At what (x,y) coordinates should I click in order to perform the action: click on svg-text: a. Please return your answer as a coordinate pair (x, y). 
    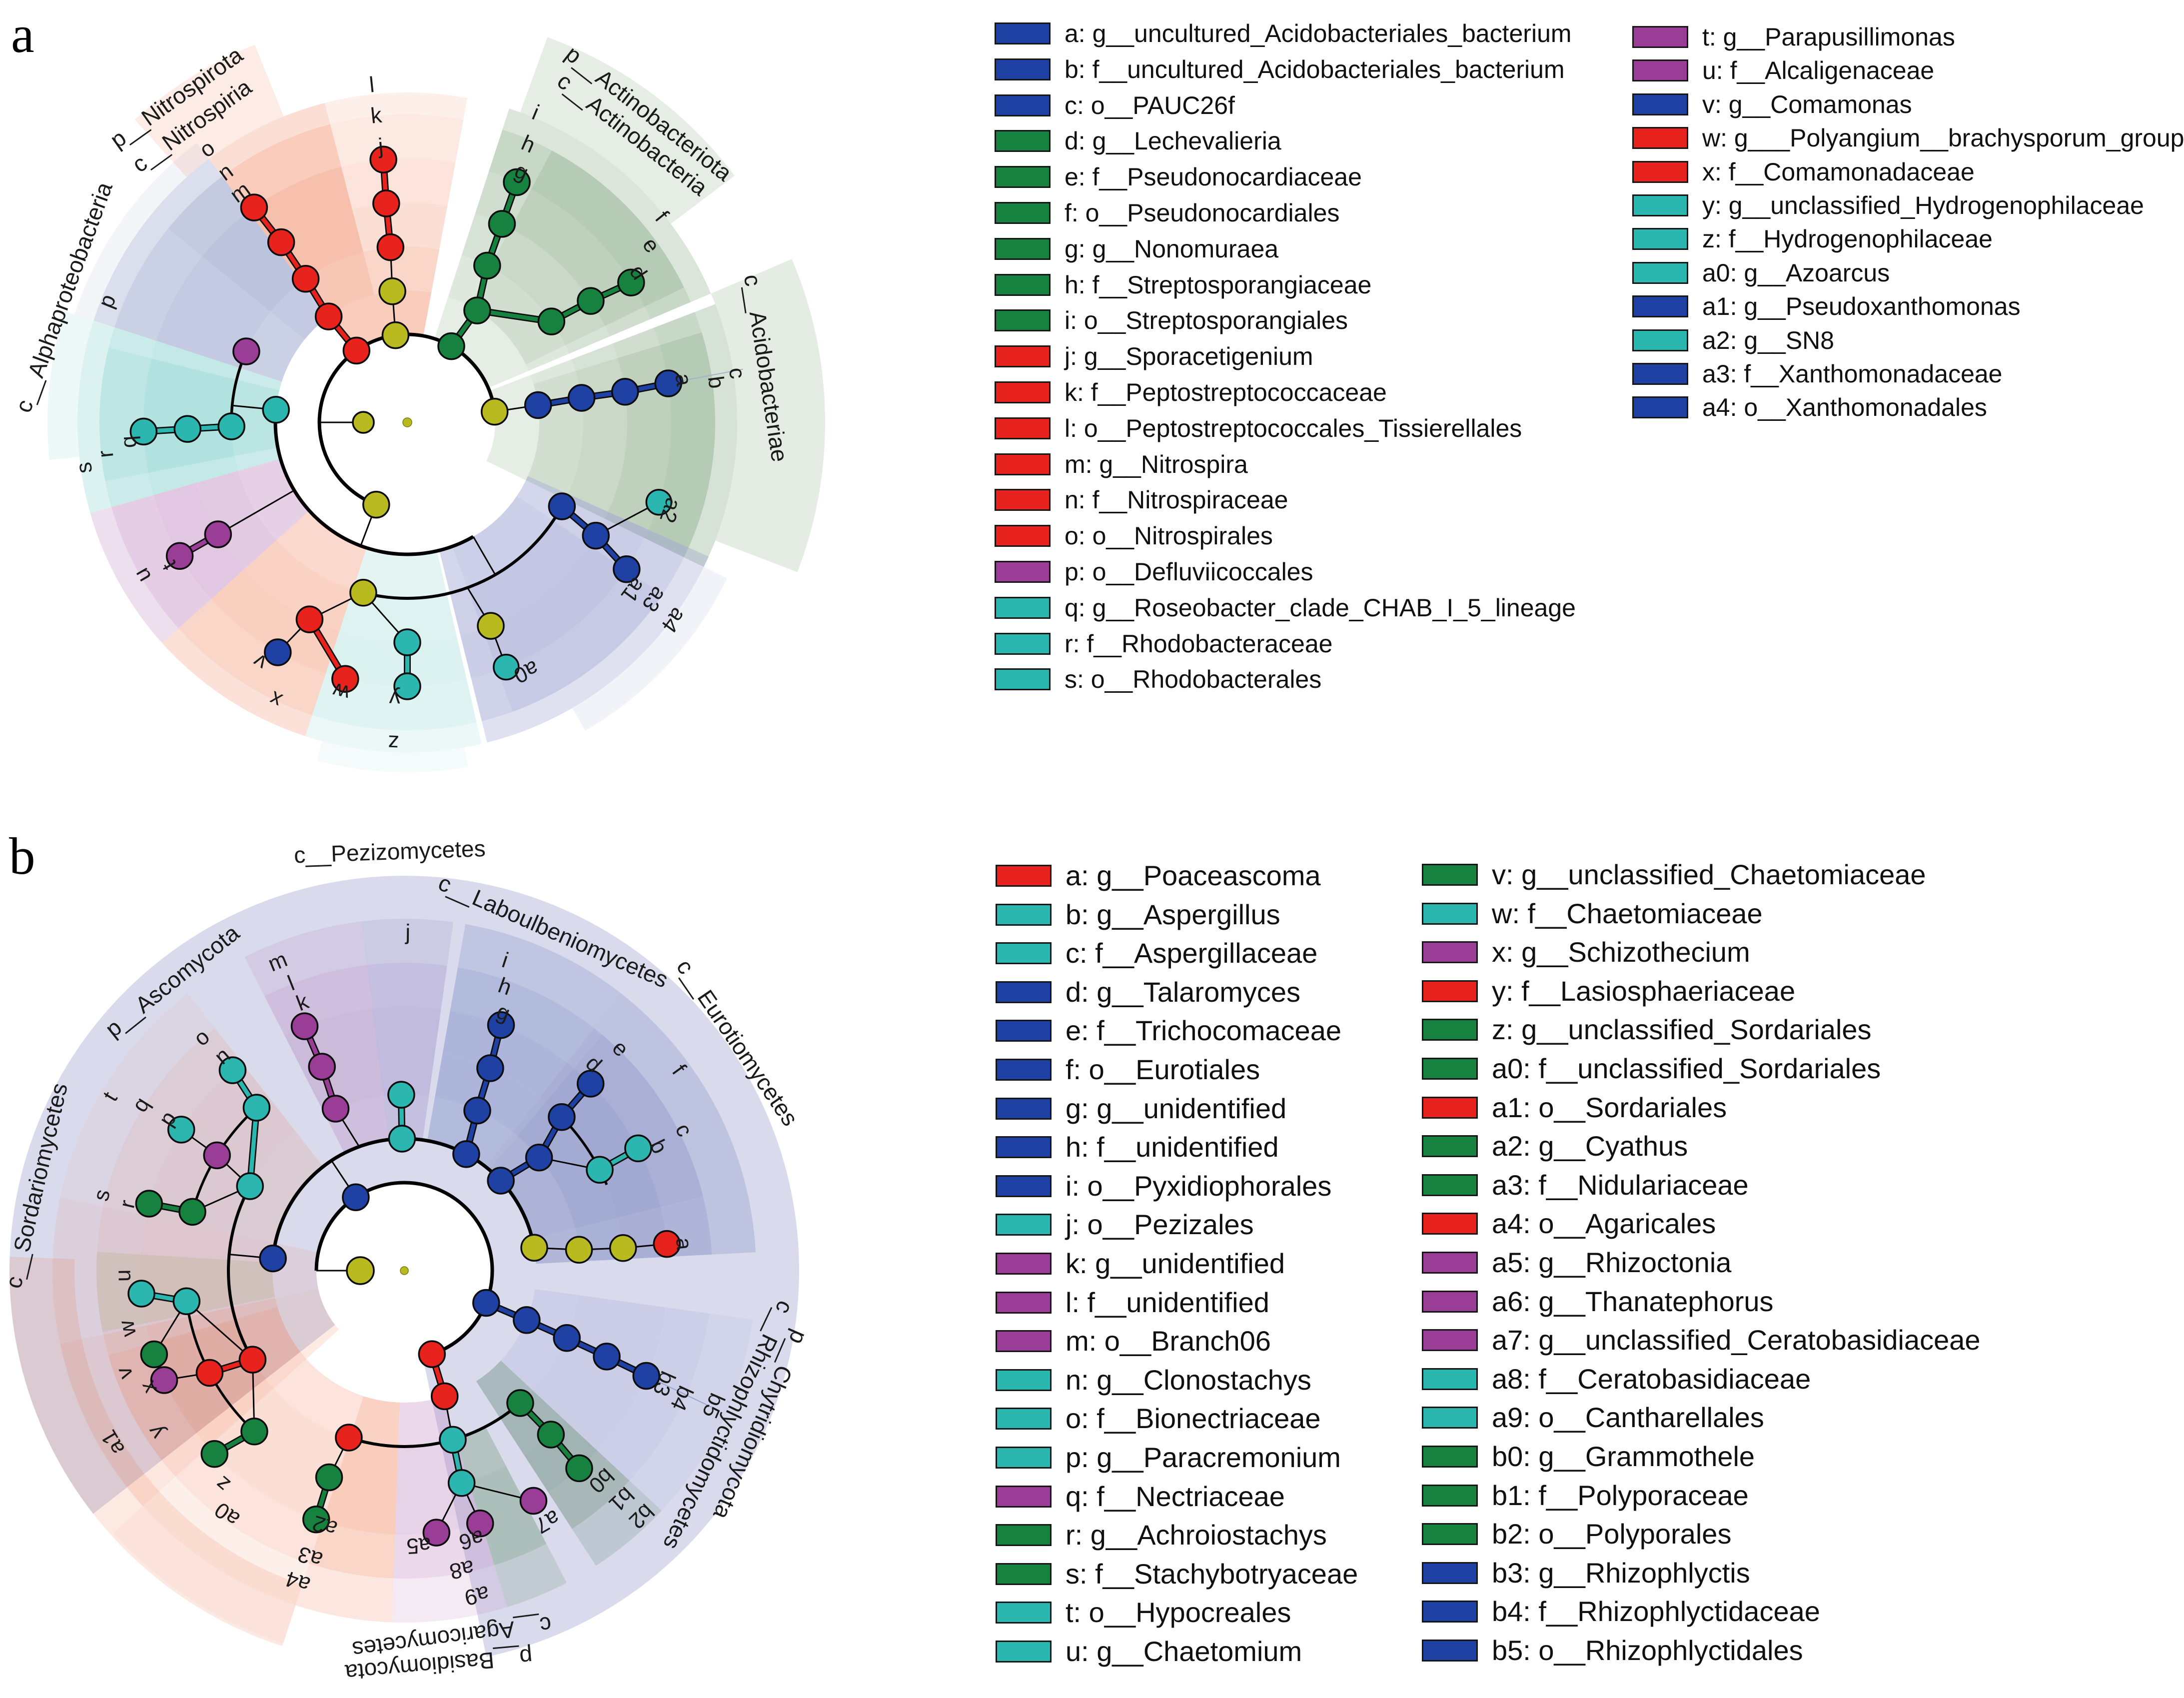
    Looking at the image, I should click on (684, 1244).